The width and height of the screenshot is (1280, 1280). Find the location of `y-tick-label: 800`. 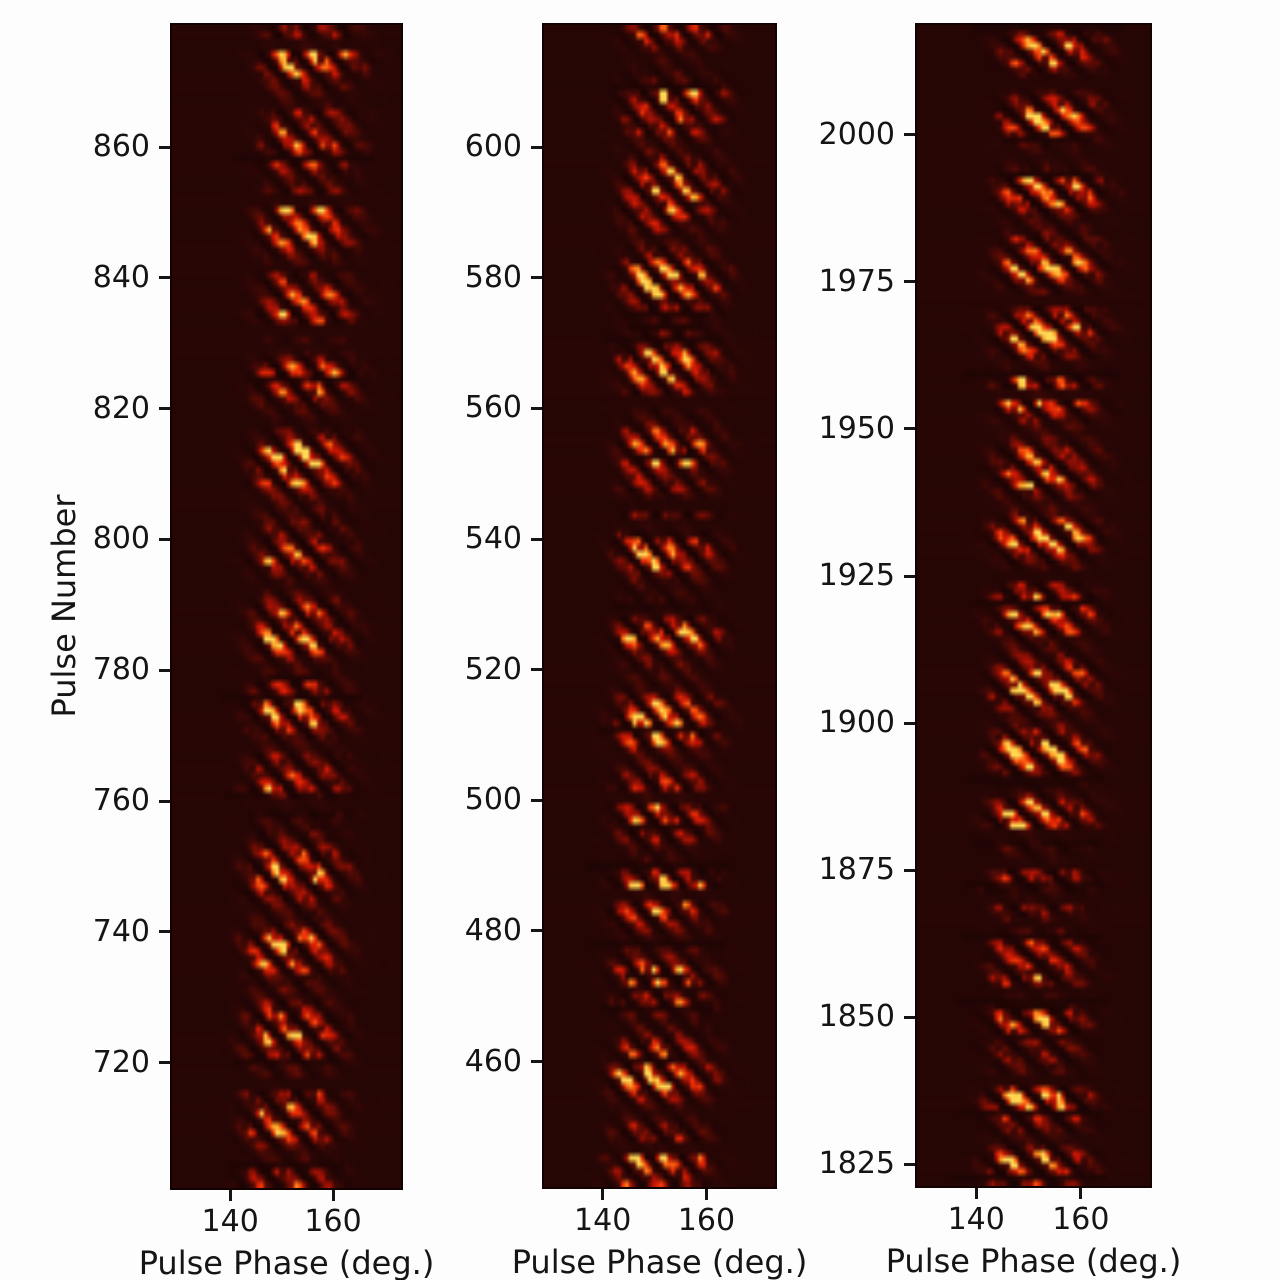

y-tick-label: 800 is located at coordinates (121, 539).